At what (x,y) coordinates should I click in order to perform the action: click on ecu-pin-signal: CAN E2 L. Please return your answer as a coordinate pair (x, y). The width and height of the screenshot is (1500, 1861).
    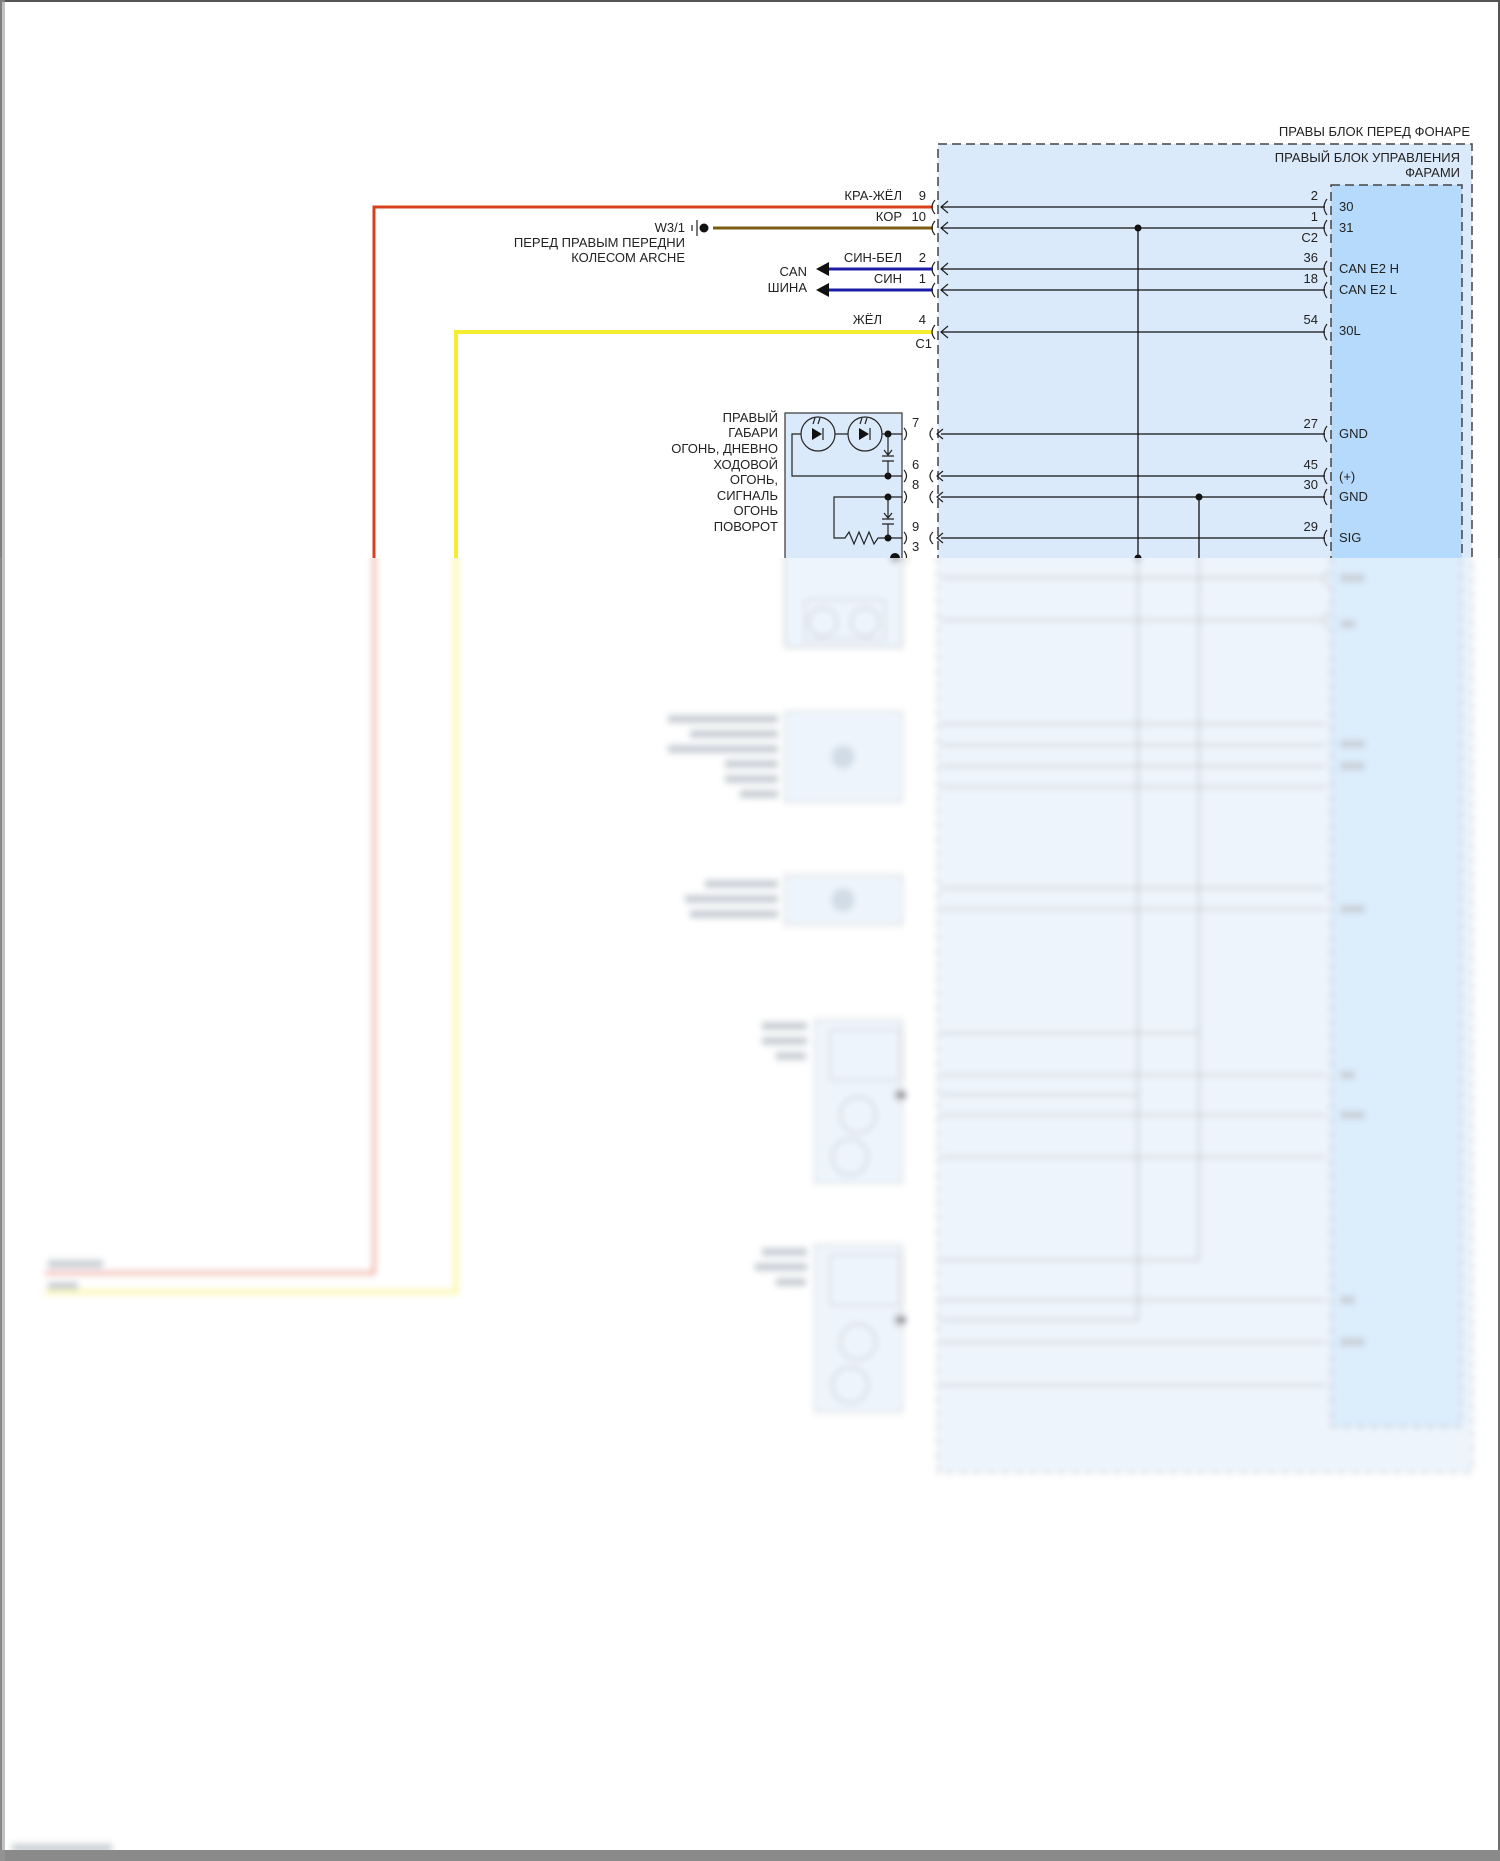
    Looking at the image, I should click on (1368, 289).